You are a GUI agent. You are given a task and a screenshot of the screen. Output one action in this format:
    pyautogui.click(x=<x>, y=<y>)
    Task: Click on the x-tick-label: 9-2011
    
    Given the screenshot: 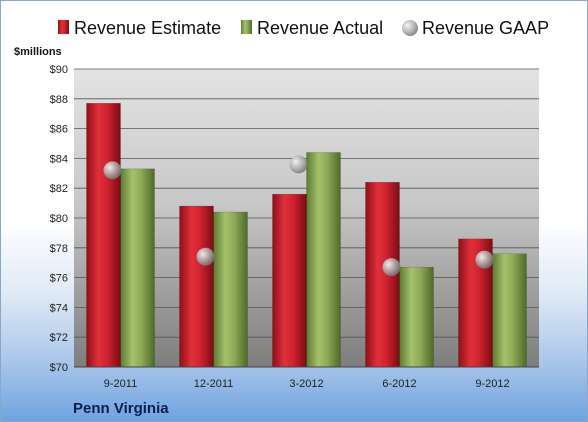 What is the action you would take?
    pyautogui.click(x=120, y=384)
    